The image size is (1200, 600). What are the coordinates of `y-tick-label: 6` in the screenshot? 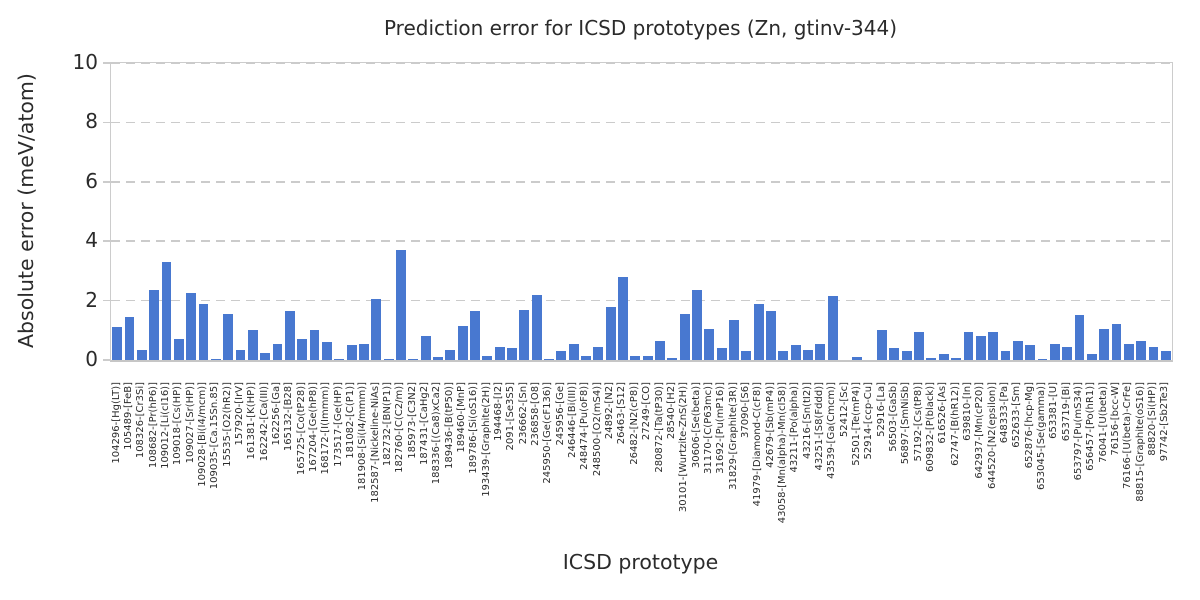 It's located at (91, 180).